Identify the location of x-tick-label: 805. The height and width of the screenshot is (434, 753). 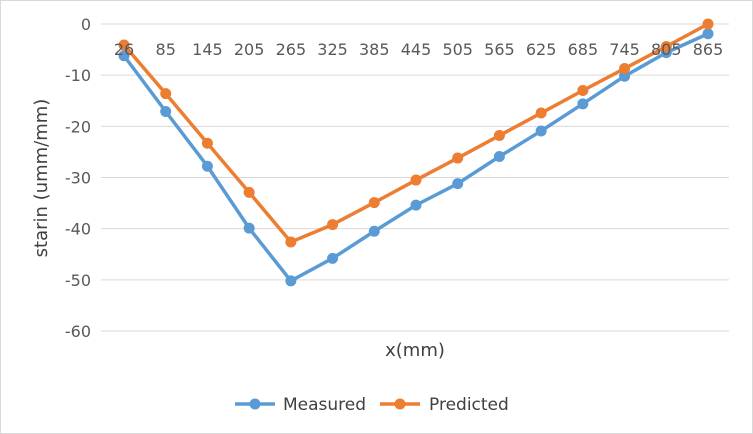
(666, 49).